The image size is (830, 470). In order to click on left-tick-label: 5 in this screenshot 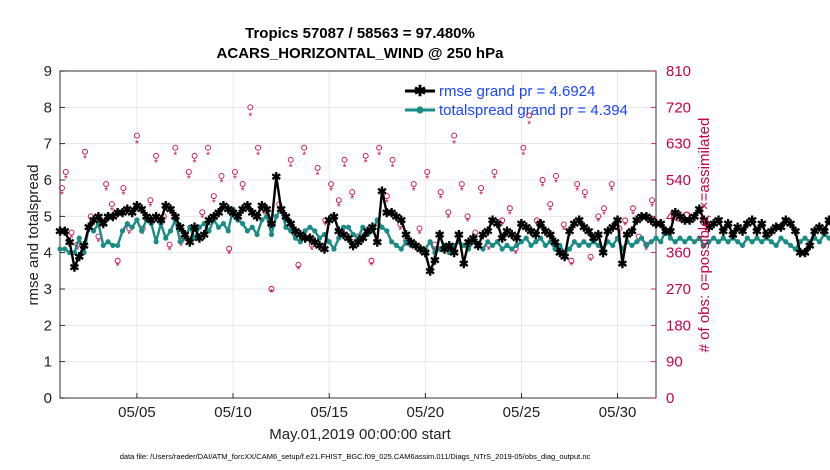, I will do `click(48, 216)`.